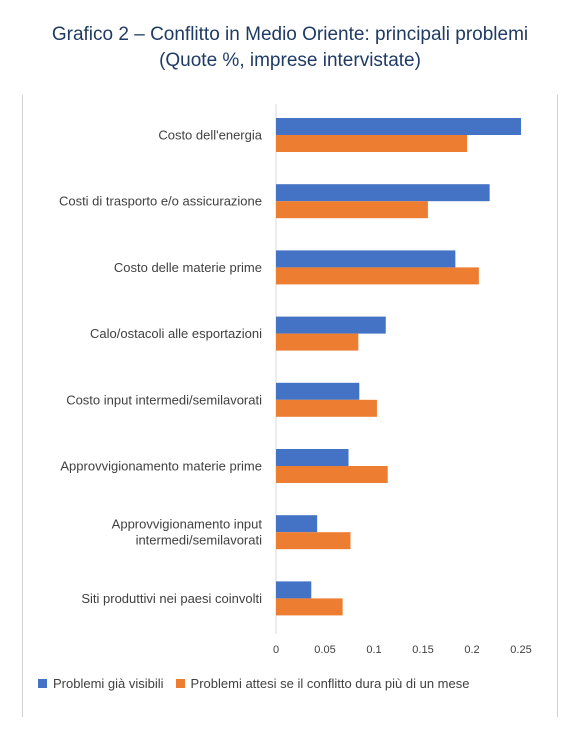 Image resolution: width=580 pixels, height=741 pixels. I want to click on category-label-3: Calo/ostacoli alle esportazioni, so click(176, 333).